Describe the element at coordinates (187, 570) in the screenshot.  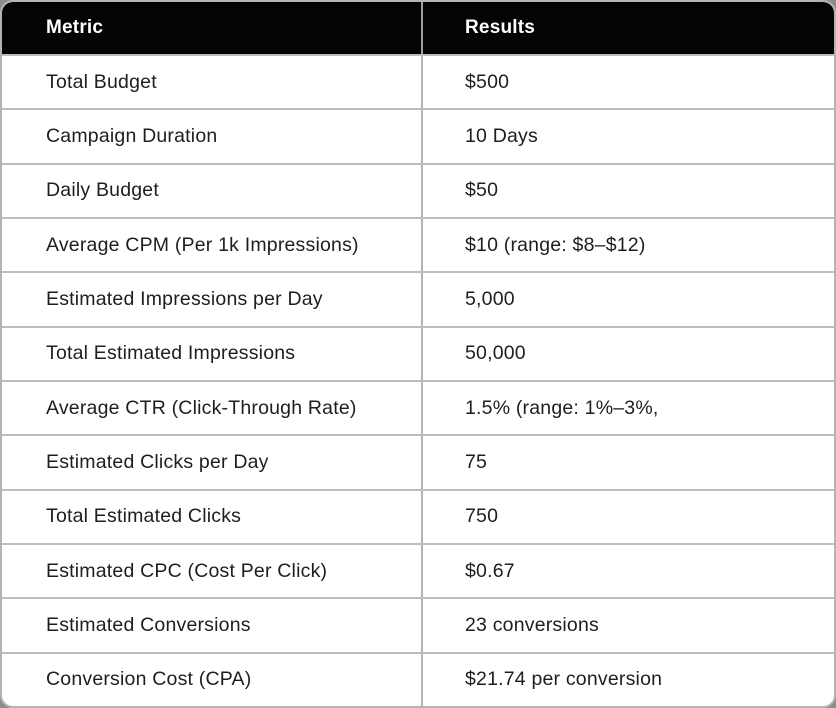
I see `metric-cell: Estimated CPC (Cost Per Click)` at that location.